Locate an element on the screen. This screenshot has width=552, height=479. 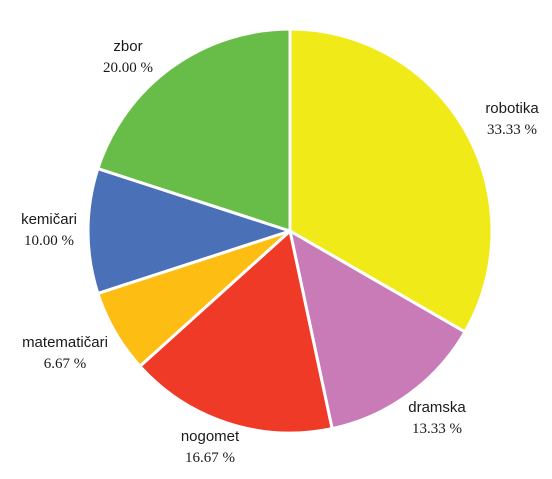
pie-label-kemičari: kemičari 10.00 % is located at coordinates (49, 230).